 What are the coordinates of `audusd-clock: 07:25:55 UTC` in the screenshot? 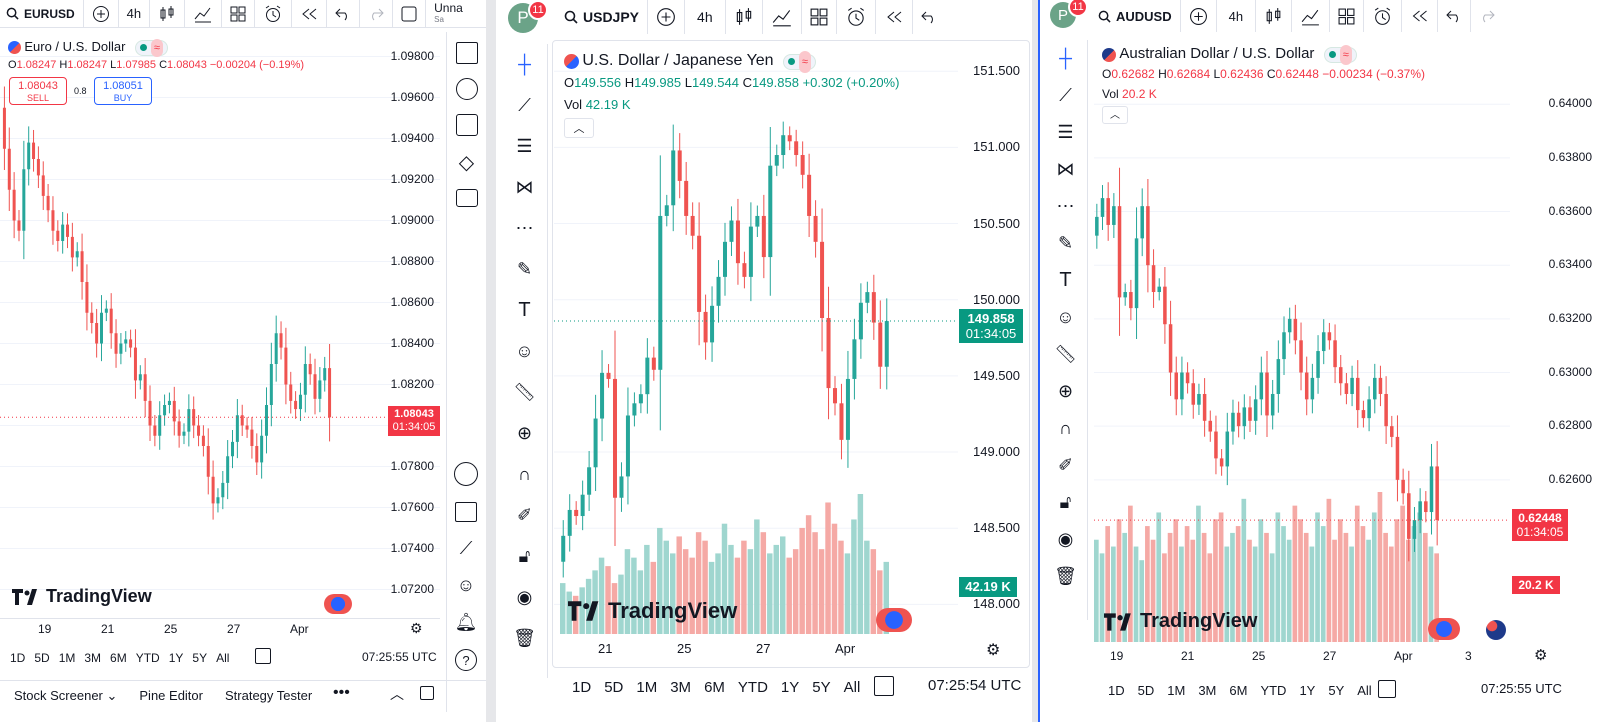 It's located at (1521, 688).